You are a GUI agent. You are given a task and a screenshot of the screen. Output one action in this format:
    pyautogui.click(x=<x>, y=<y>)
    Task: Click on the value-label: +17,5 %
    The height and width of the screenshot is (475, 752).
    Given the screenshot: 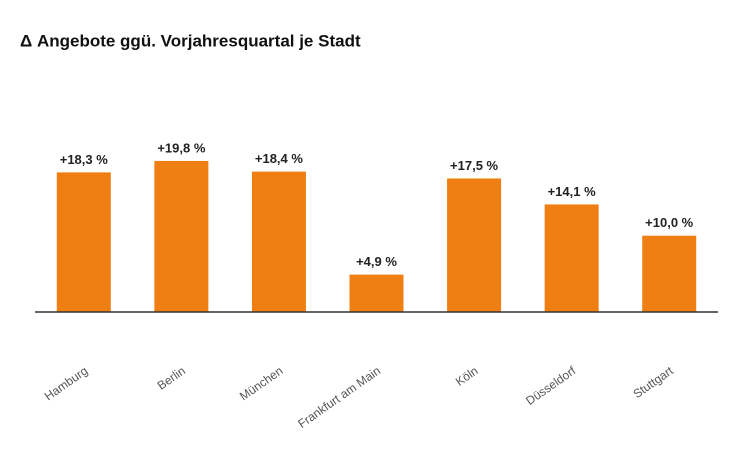 What is the action you would take?
    pyautogui.click(x=474, y=165)
    